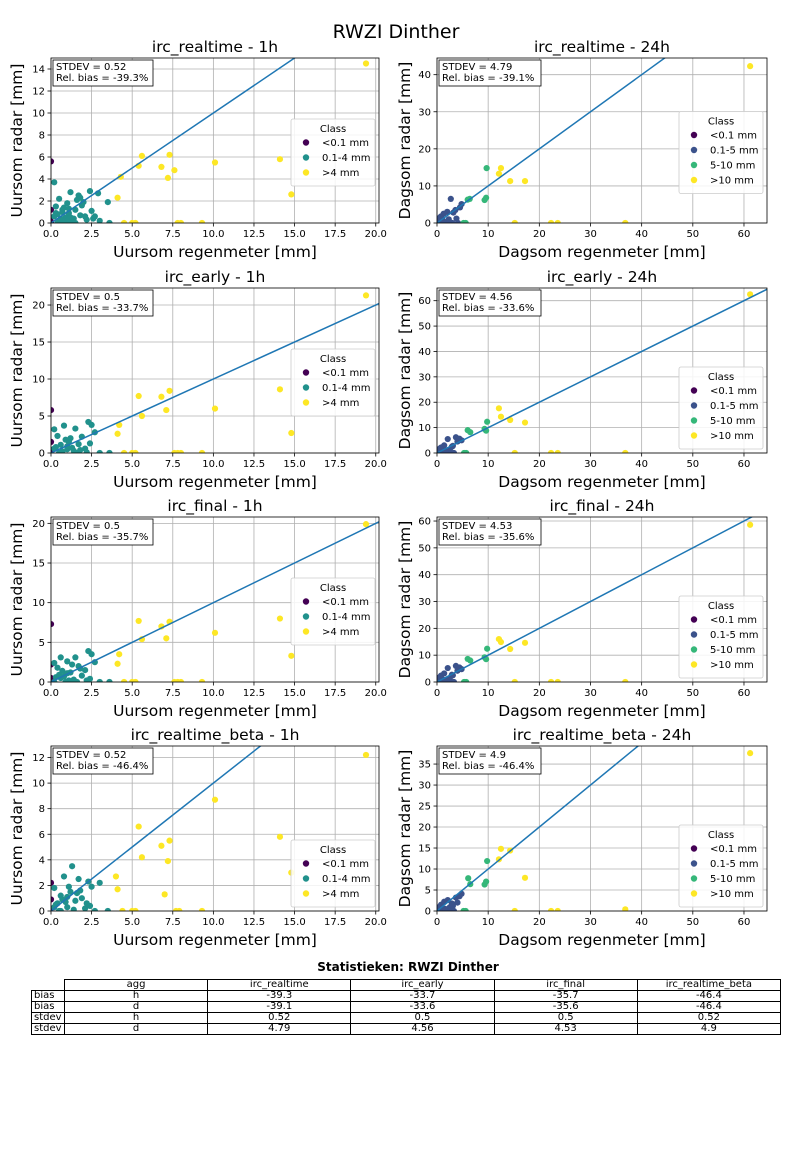  I want to click on x-tick-label: 12.5, so click(254, 234).